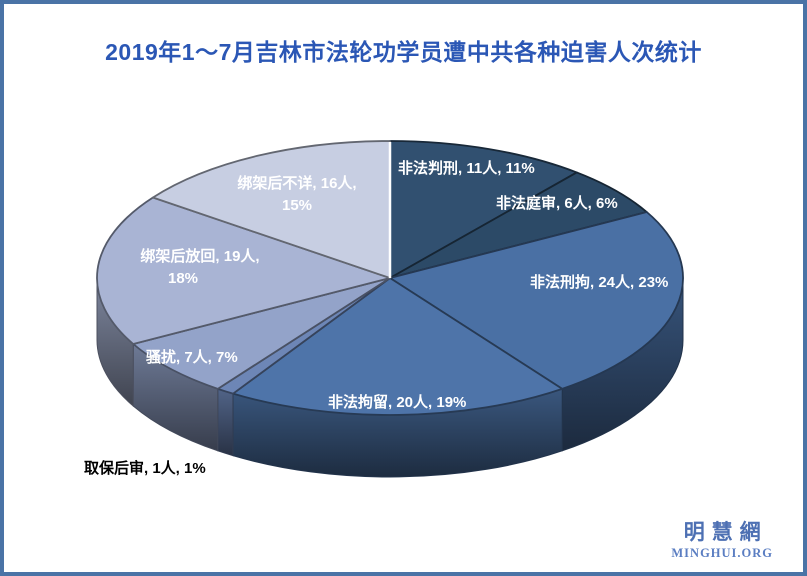  Describe the element at coordinates (192, 357) in the screenshot. I see `pie-slice-label-骚扰: 骚扰, 7人, 7%` at that location.